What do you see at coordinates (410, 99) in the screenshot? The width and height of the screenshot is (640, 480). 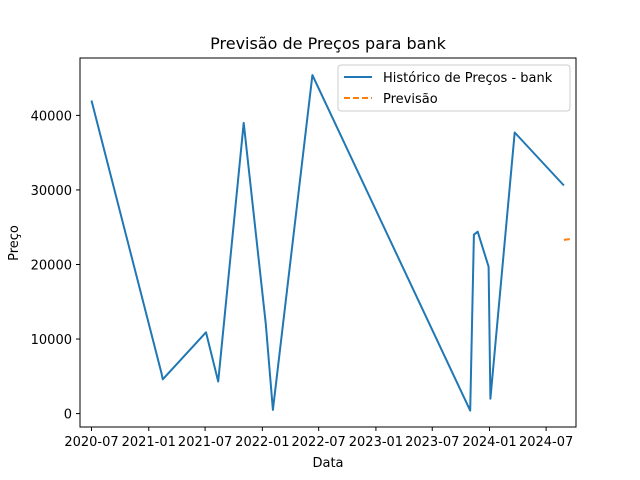 I see `legend-label-previsao: Previsão` at bounding box center [410, 99].